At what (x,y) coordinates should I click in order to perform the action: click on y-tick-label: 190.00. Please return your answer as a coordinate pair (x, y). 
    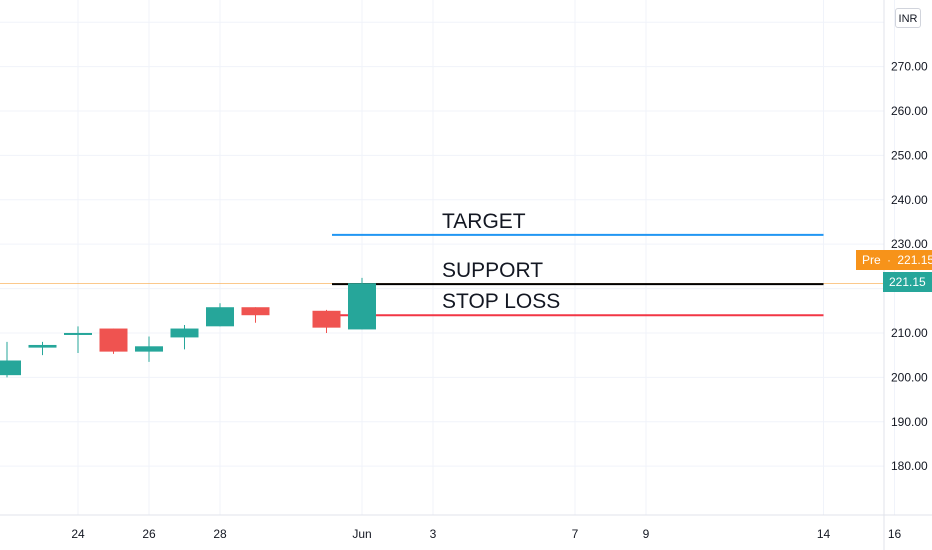
    Looking at the image, I should click on (909, 422).